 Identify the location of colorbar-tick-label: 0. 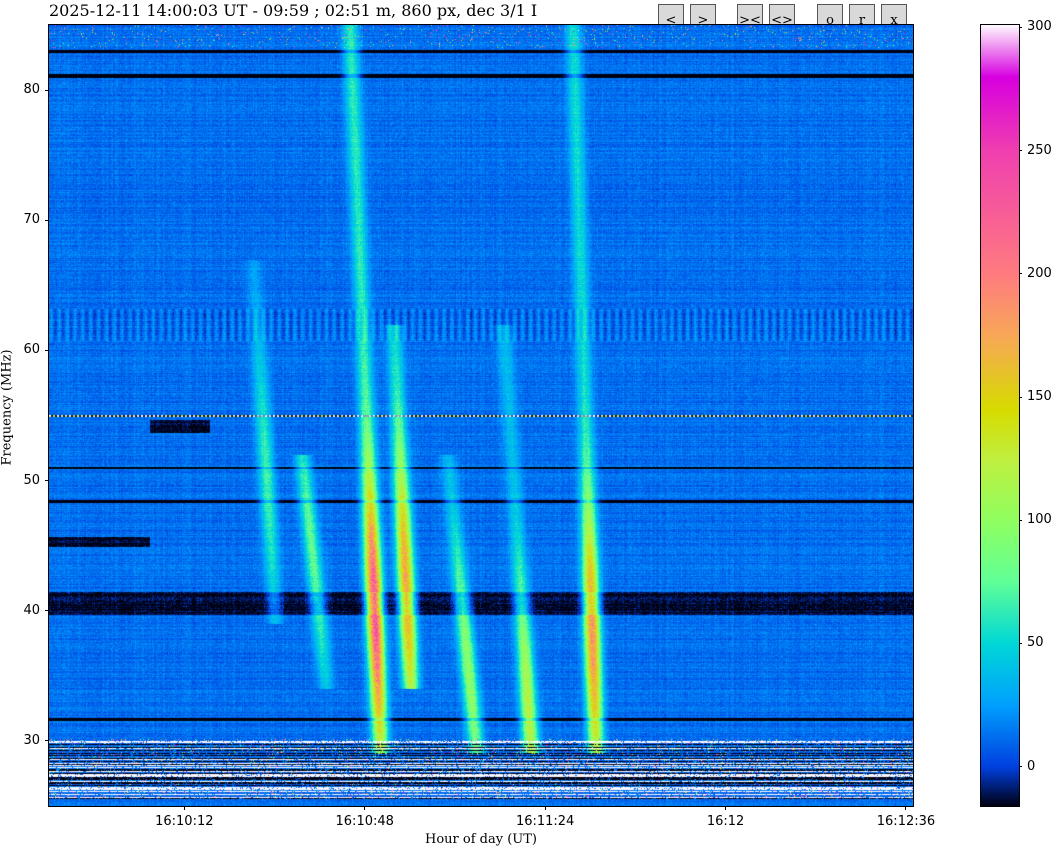
(1031, 766).